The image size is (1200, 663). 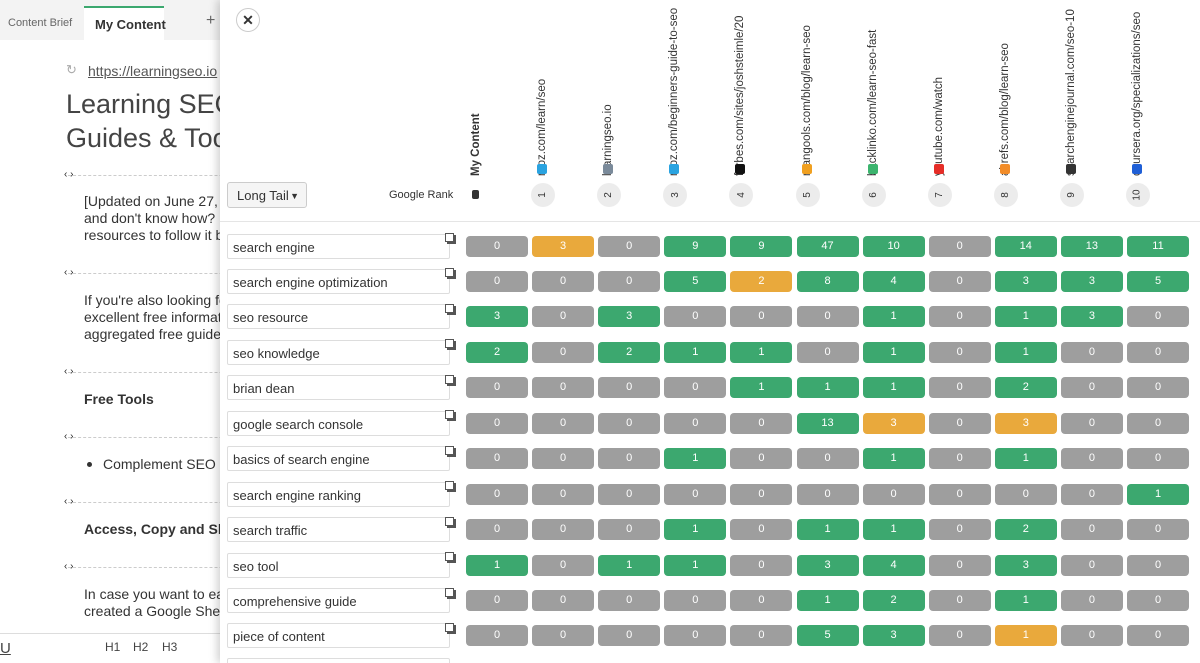 What do you see at coordinates (170, 647) in the screenshot?
I see `toolbar-button: H3` at bounding box center [170, 647].